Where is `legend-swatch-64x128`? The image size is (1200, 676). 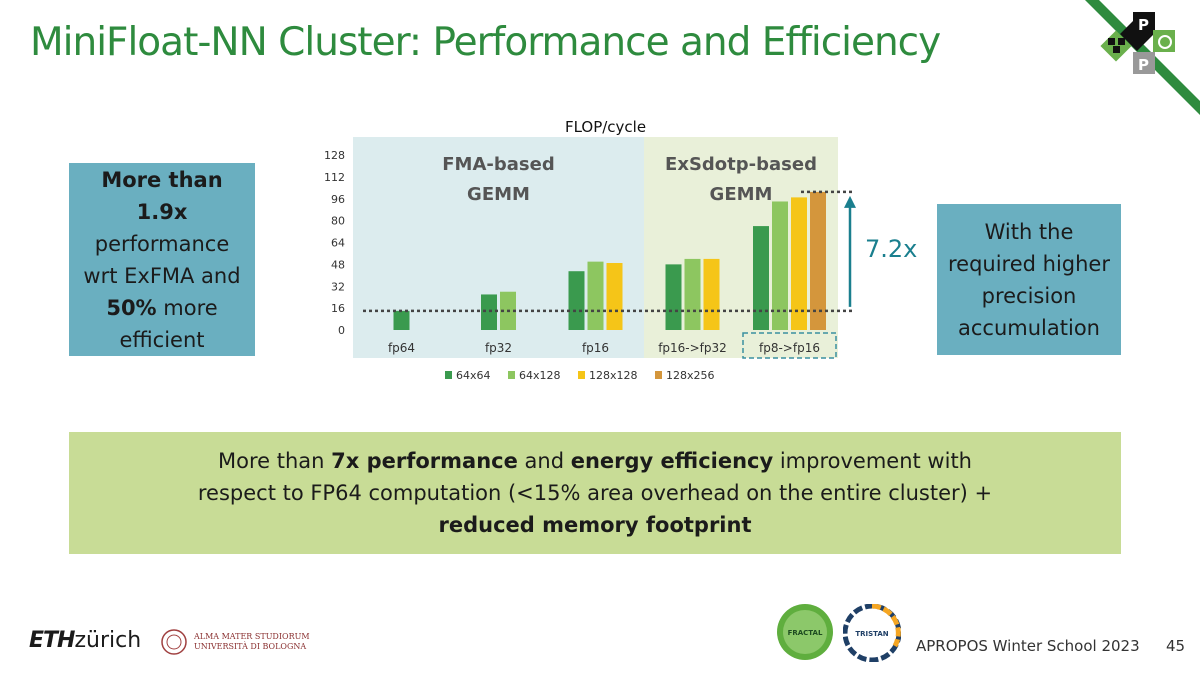 legend-swatch-64x128 is located at coordinates (511, 375).